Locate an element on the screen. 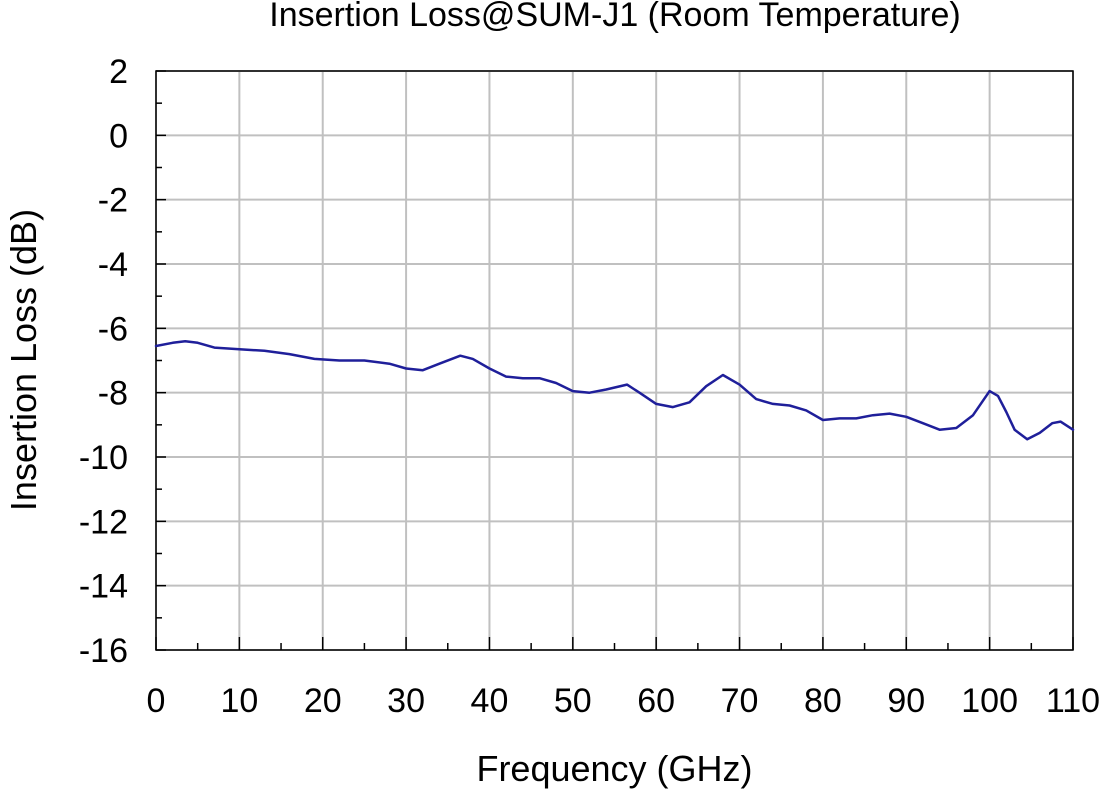 Image resolution: width=1107 pixels, height=796 pixels. series-layer is located at coordinates (614, 390).